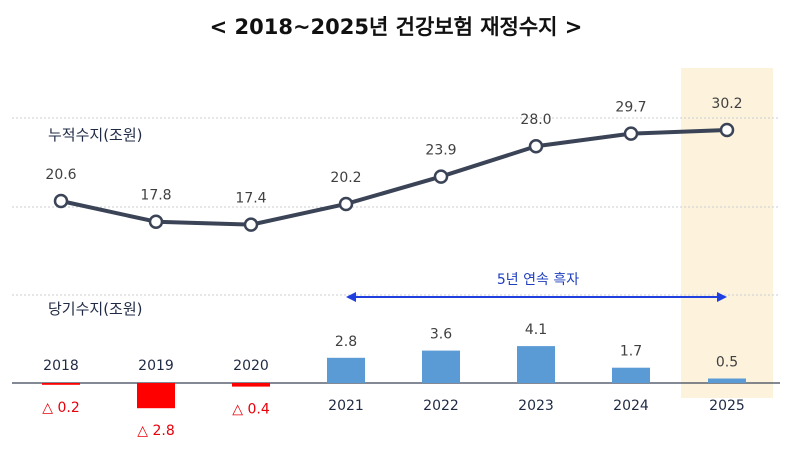 This screenshot has width=792, height=459. Describe the element at coordinates (441, 406) in the screenshot. I see `year-label-2022: 2022` at that location.